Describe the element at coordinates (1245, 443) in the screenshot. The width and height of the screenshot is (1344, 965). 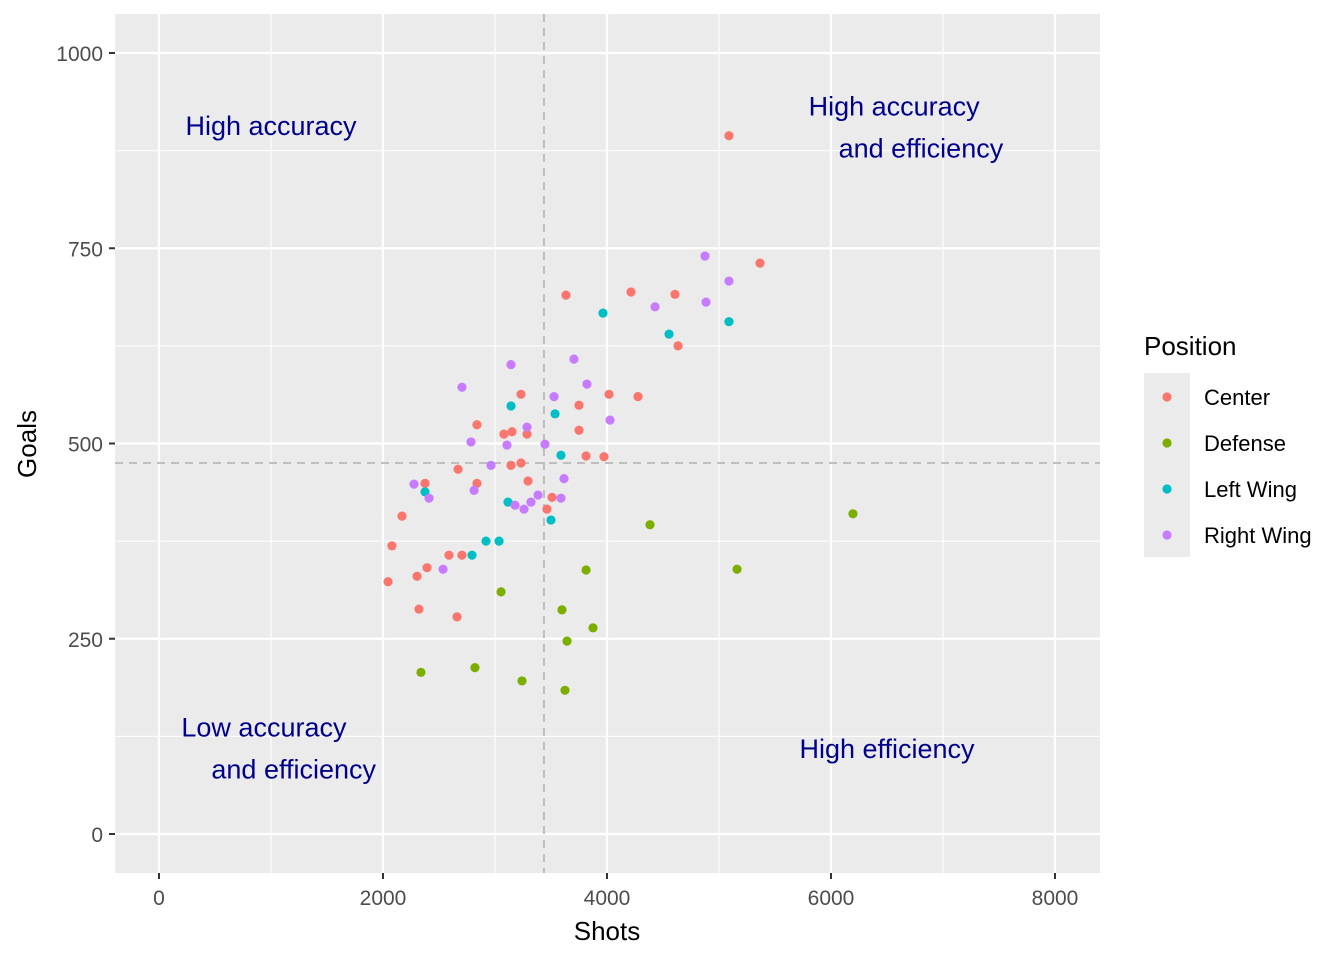
I see `legend-label: Defense` at that location.